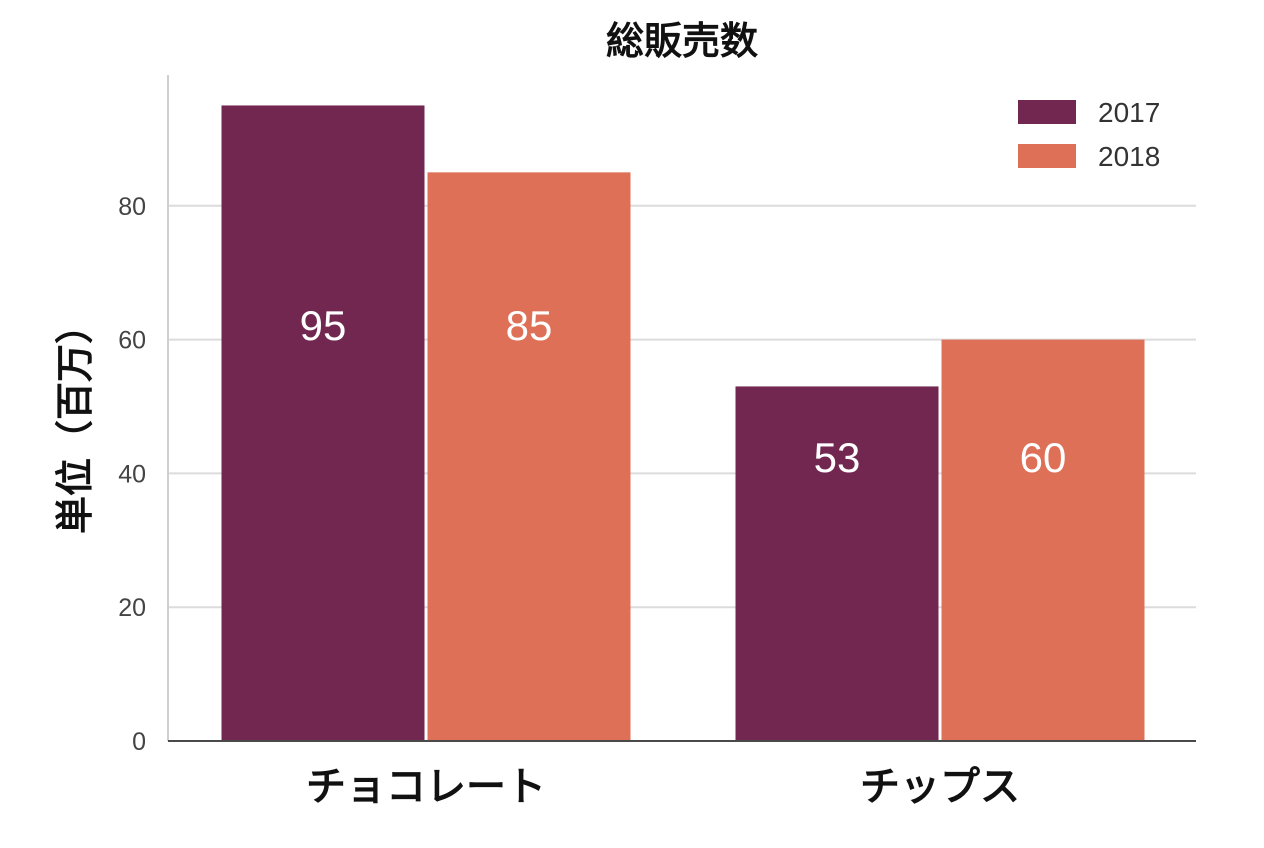 The width and height of the screenshot is (1264, 848). Describe the element at coordinates (132, 207) in the screenshot. I see `y-tick-label: 80` at that location.